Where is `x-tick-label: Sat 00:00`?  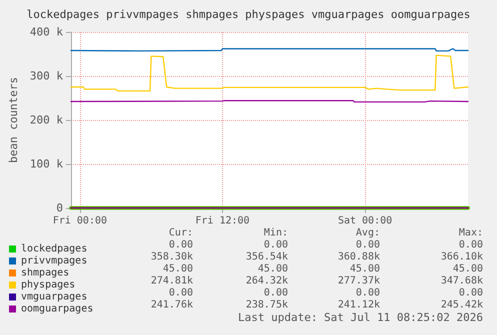 x-tick-label: Sat 00:00 is located at coordinates (365, 221).